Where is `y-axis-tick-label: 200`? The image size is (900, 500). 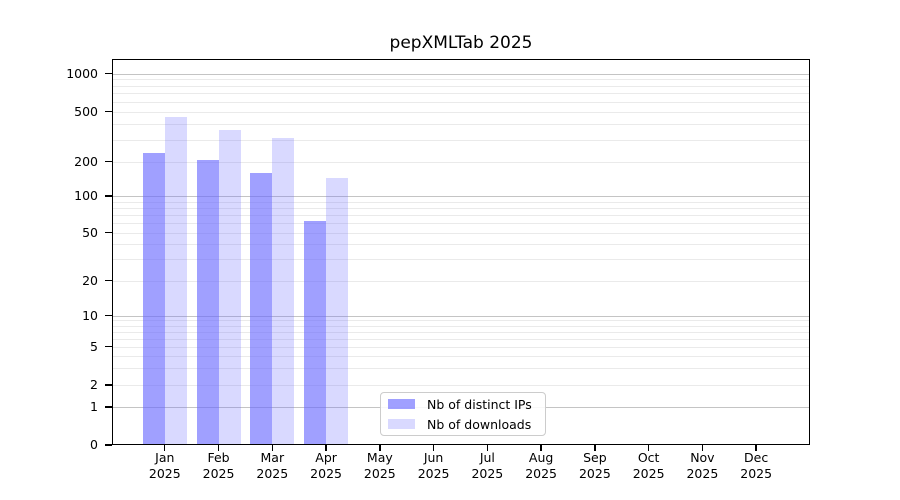
y-axis-tick-label: 200 is located at coordinates (86, 161).